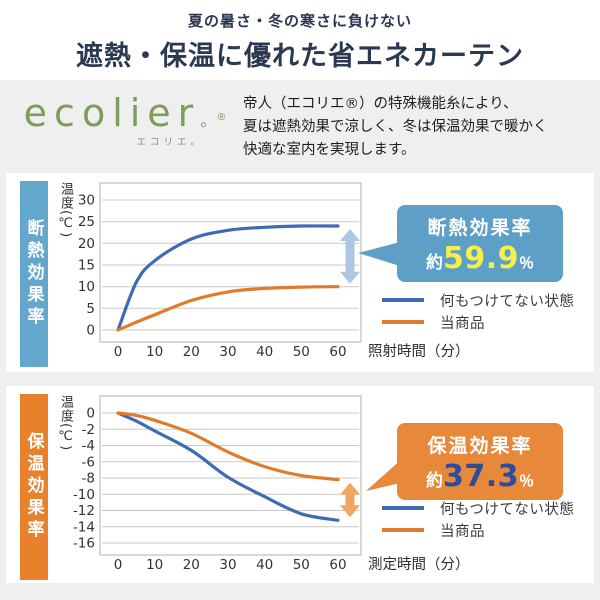 This screenshot has height=600, width=600. I want to click on description-line: 夏は遮熱効果で涼しく、冬は保温効果で暖かく, so click(395, 126).